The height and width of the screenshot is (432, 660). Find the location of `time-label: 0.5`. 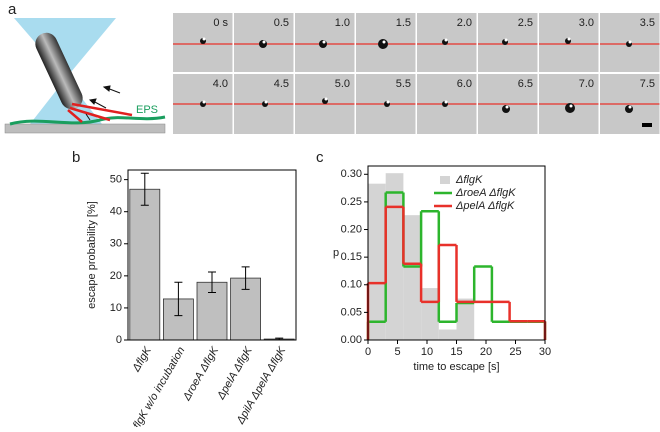

time-label: 0.5 is located at coordinates (281, 23).